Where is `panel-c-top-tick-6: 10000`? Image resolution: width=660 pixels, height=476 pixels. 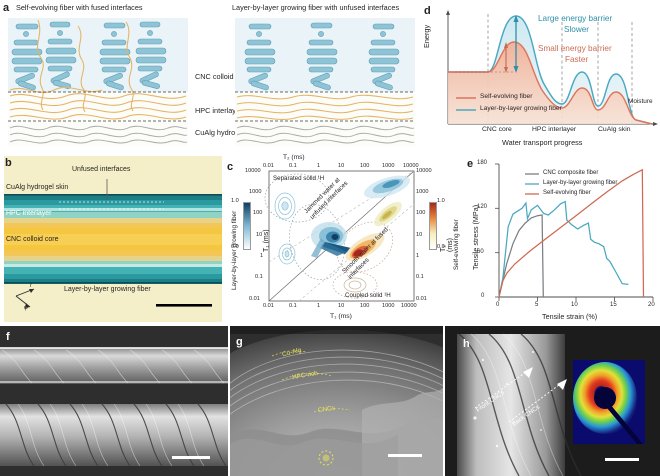
panel-c-top-tick-6: 10000 is located at coordinates (411, 166).